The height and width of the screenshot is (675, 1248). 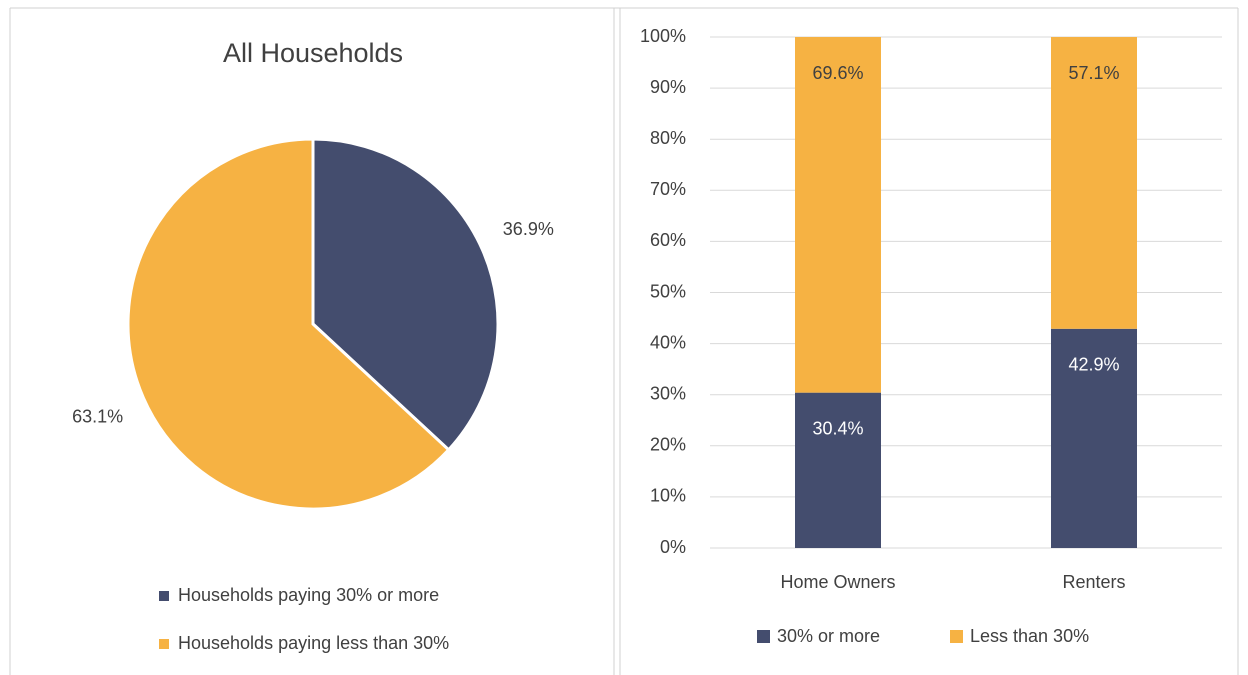 What do you see at coordinates (668, 393) in the screenshot?
I see `y-tick-label: 30%` at bounding box center [668, 393].